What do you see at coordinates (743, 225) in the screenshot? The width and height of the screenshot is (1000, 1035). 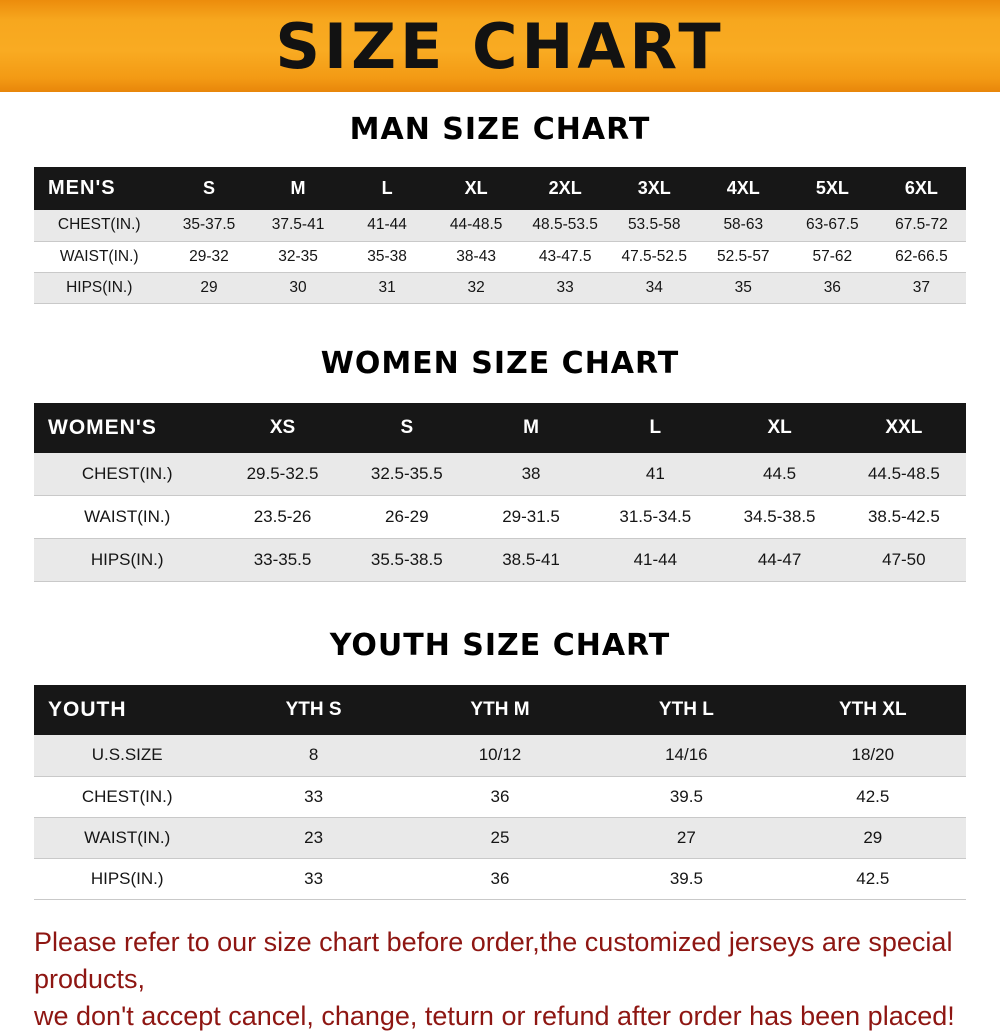 I see `size-value-cell: 58-63` at bounding box center [743, 225].